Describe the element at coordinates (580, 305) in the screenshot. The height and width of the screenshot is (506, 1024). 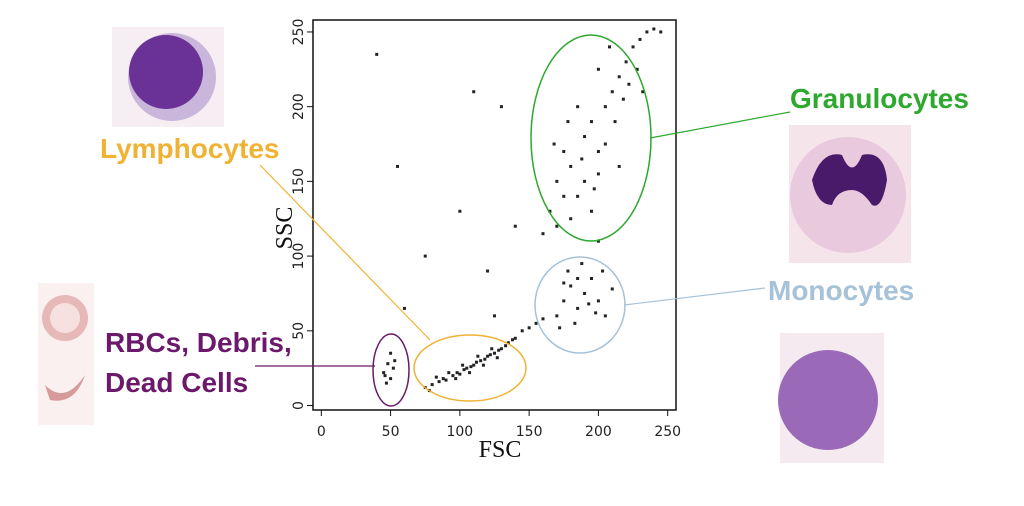
I see `monocyte-gate` at that location.